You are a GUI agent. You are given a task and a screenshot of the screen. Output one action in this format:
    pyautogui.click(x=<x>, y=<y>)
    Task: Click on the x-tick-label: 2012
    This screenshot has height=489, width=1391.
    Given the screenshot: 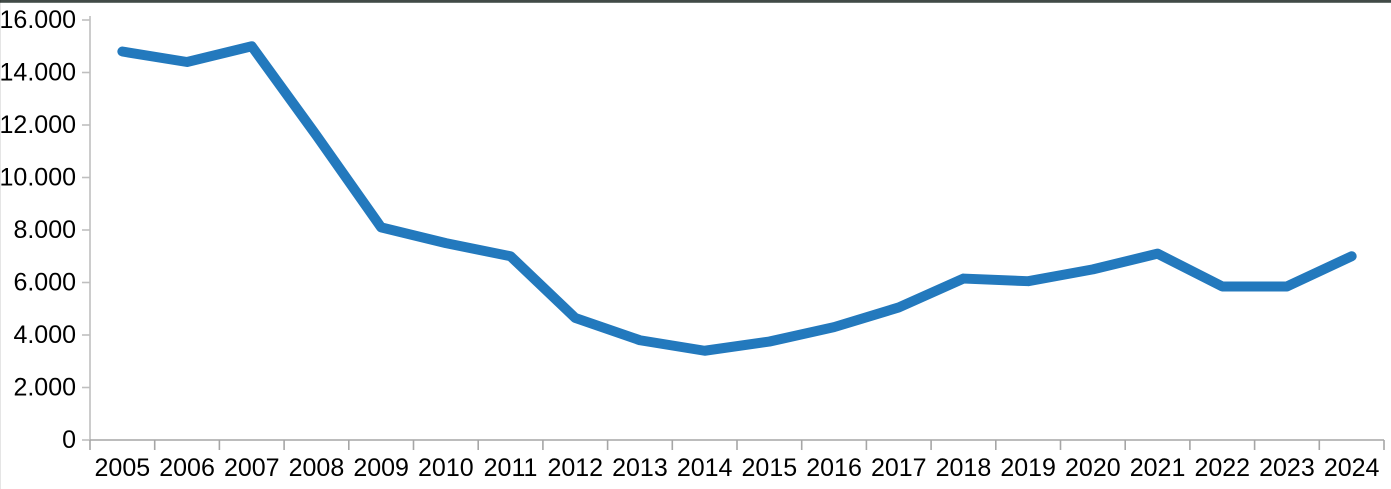 What is the action you would take?
    pyautogui.click(x=575, y=468)
    